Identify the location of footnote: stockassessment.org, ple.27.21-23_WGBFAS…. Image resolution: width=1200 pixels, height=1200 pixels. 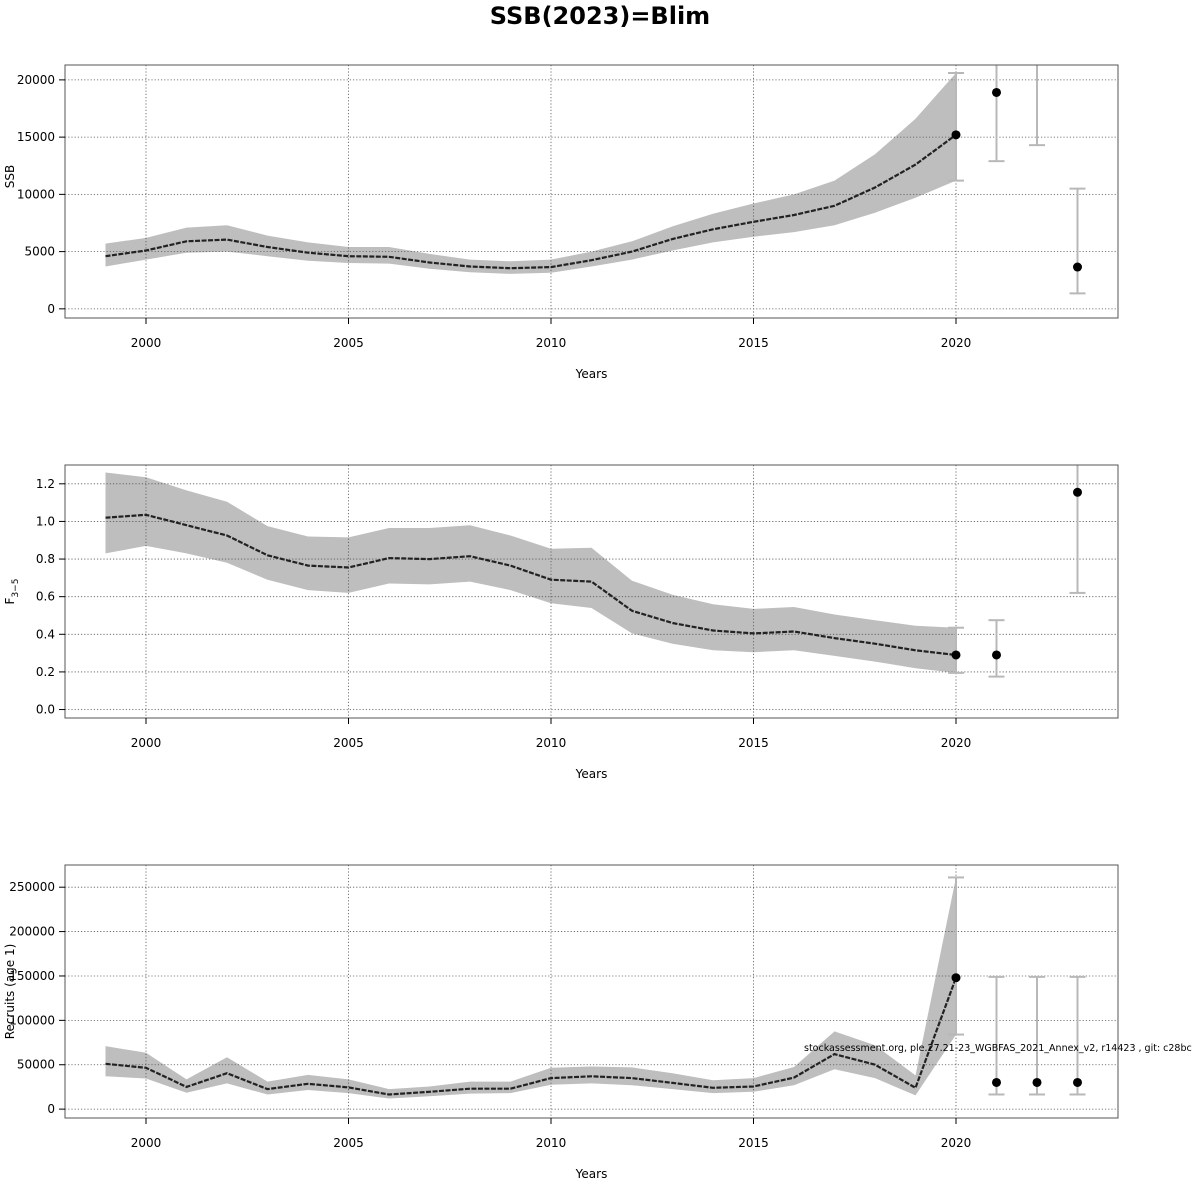
(998, 1048).